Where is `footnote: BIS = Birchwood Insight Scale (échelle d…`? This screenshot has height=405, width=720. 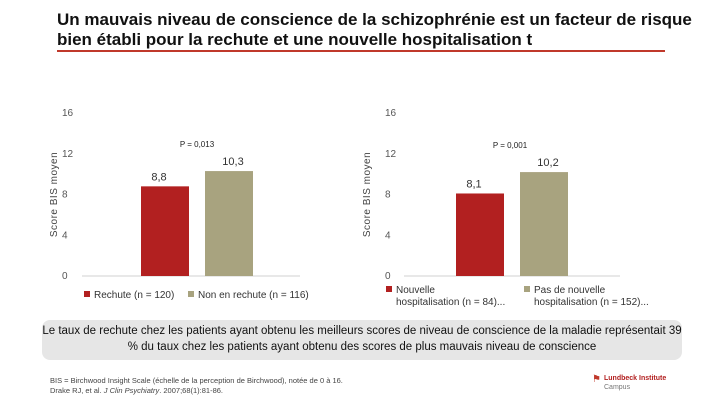 footnote: BIS = Birchwood Insight Scale (échelle d… is located at coordinates (196, 386).